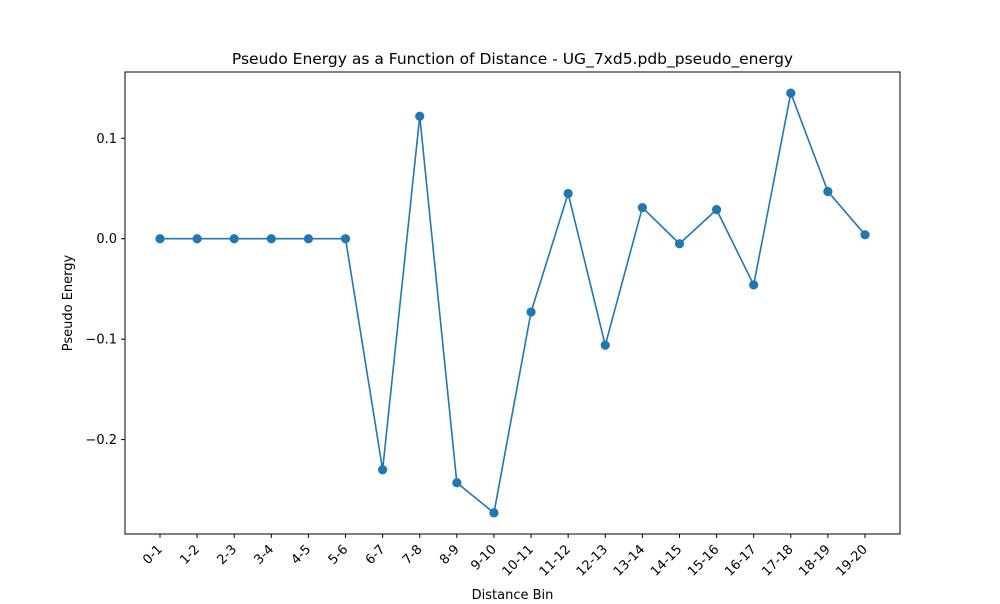 Image resolution: width=1000 pixels, height=604 pixels. Describe the element at coordinates (450, 555) in the screenshot. I see `x-tick-label: 8-9` at that location.